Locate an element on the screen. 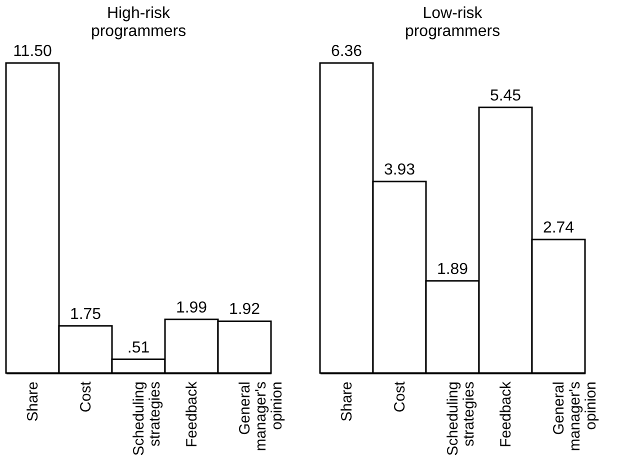 This screenshot has width=627, height=470. data-label: 3.93 is located at coordinates (400, 169).